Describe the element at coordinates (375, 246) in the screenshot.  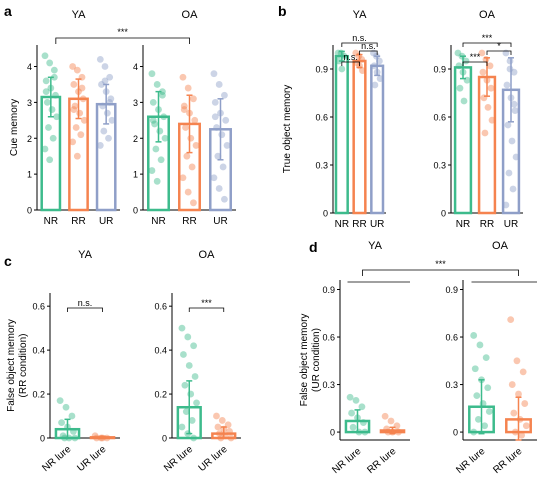
I see `group-title-d-0: YA` at that location.